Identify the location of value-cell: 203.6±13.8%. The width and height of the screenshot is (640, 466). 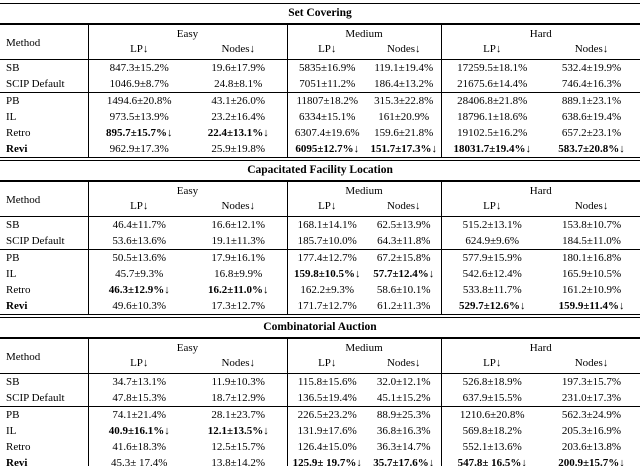
(591, 447).